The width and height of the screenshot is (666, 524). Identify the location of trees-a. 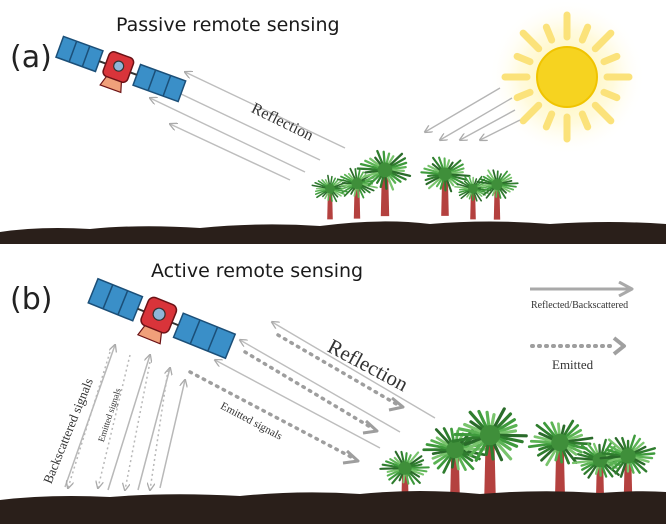
(415, 184).